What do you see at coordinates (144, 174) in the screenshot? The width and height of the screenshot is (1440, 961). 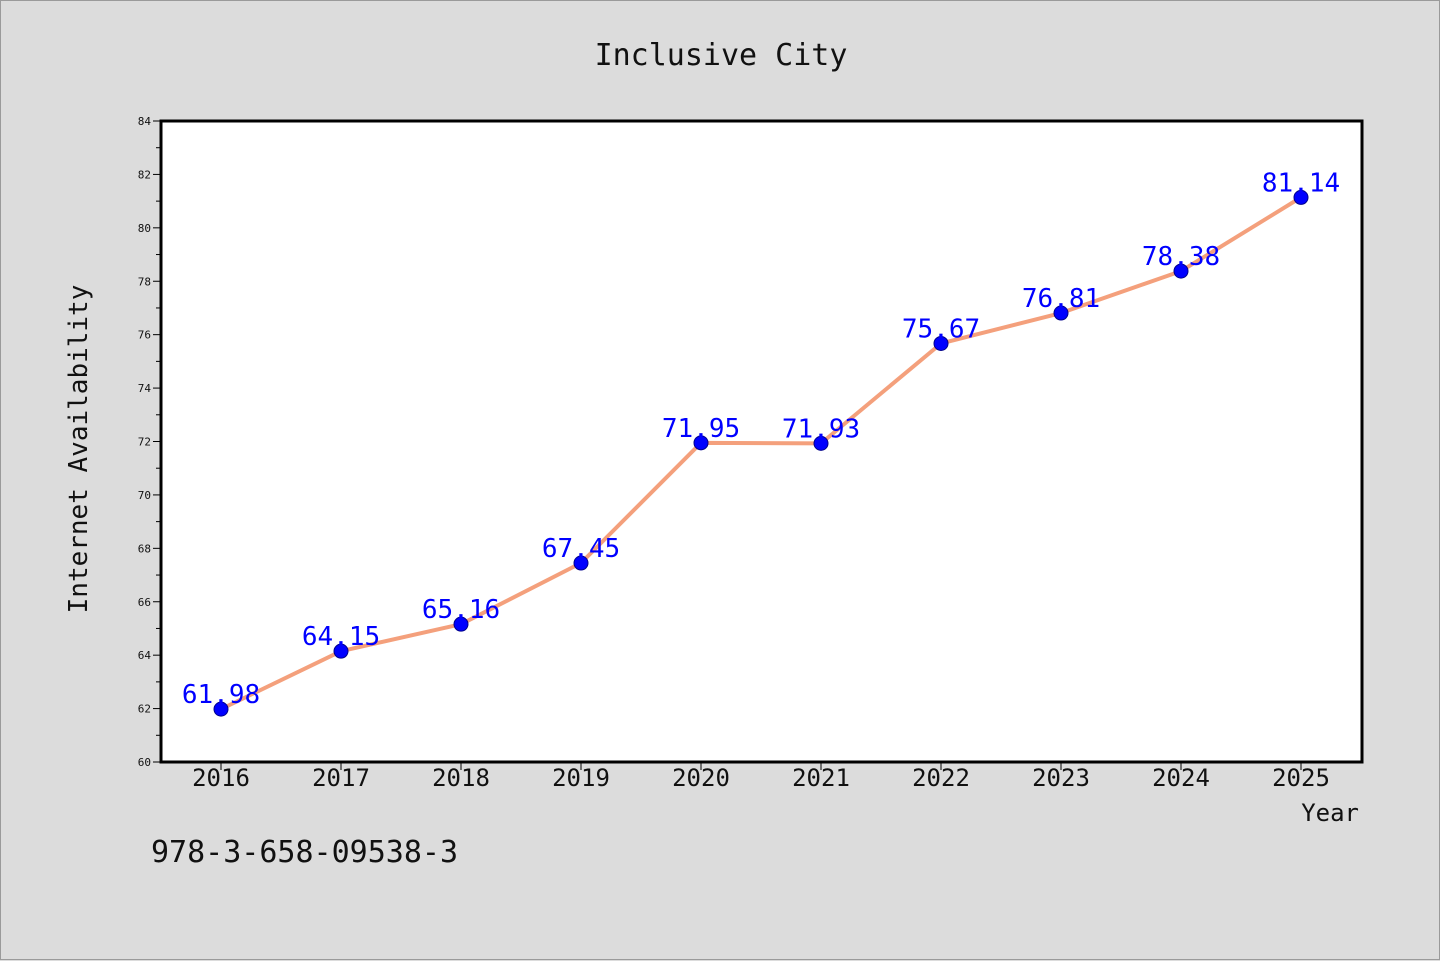 I see `y-tick-label: 82` at bounding box center [144, 174].